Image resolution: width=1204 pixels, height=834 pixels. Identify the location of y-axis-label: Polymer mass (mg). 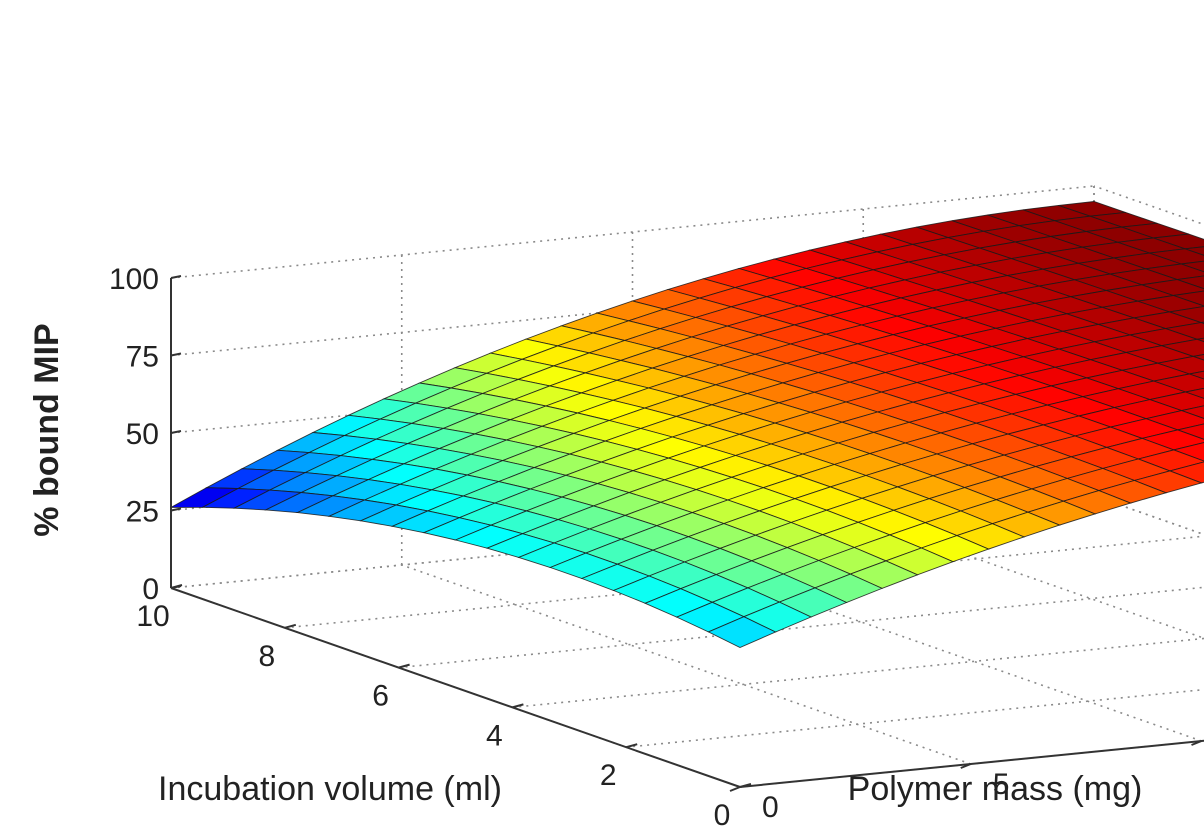
(995, 789).